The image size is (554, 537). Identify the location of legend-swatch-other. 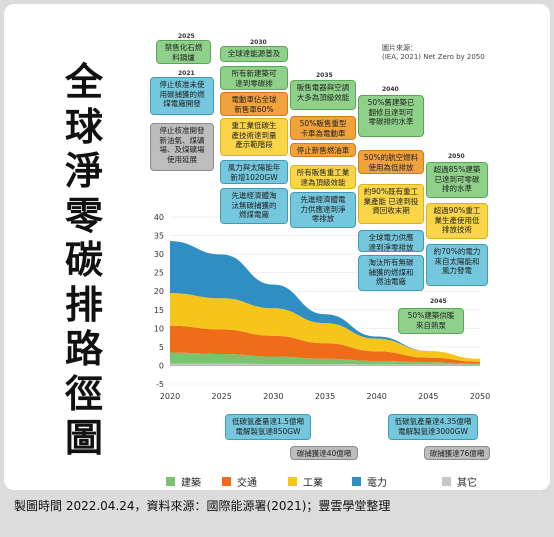
(446, 481).